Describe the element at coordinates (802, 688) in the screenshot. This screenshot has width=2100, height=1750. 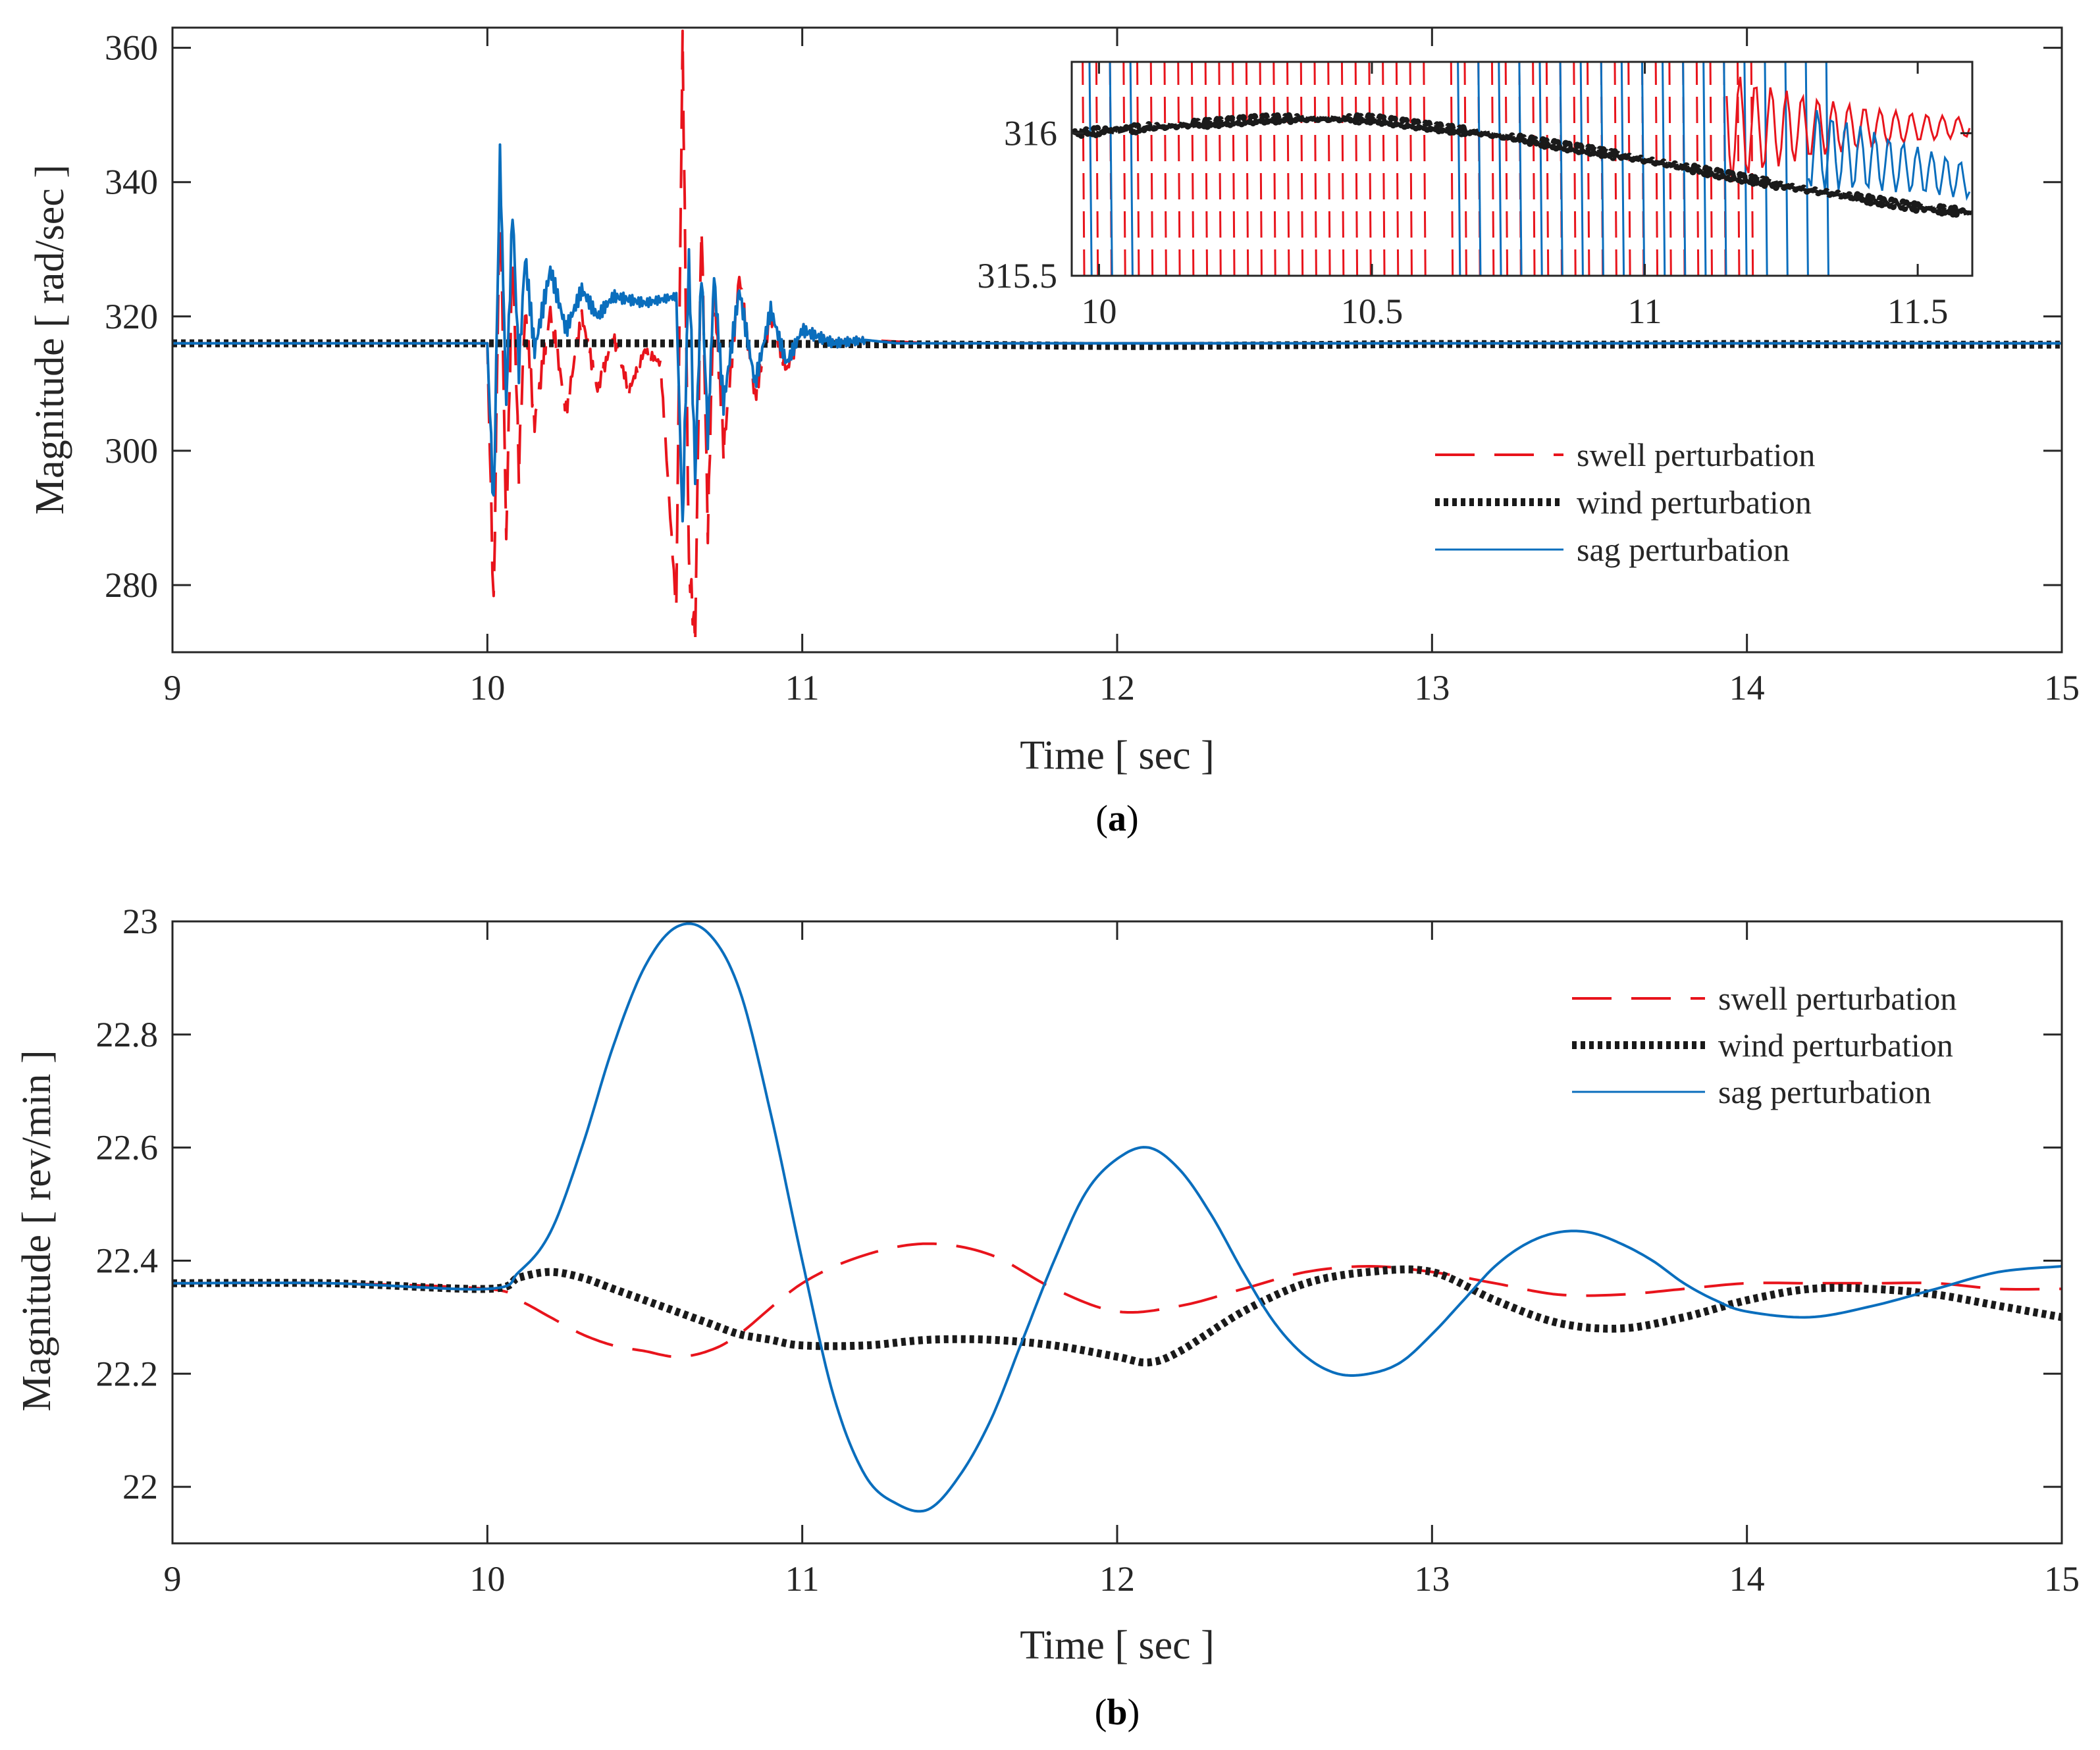
I see `a-xtick-label: 11` at that location.